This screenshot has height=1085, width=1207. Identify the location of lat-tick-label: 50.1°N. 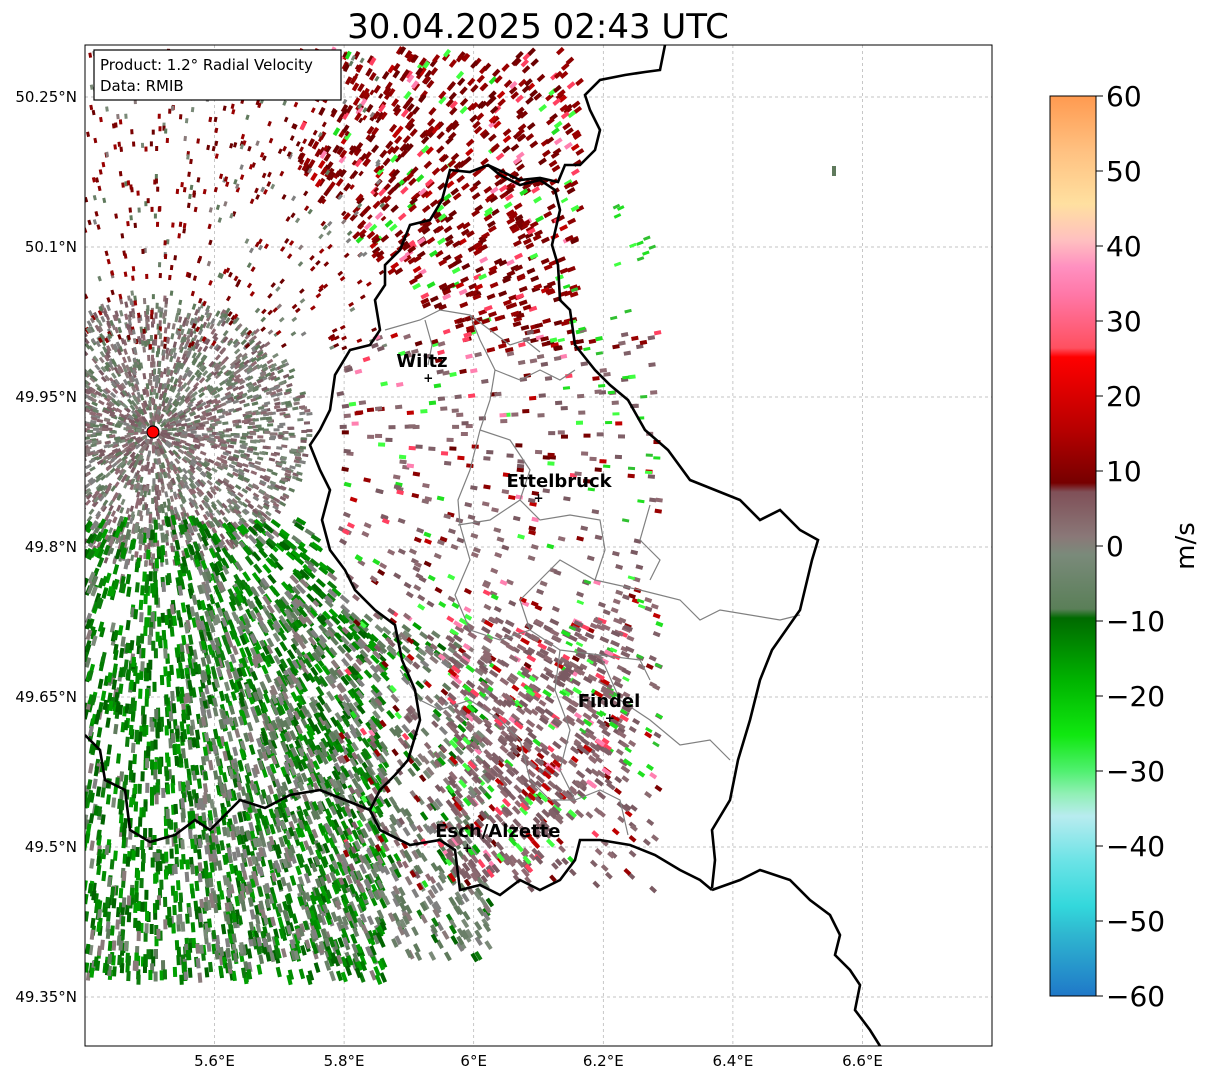
(51, 247).